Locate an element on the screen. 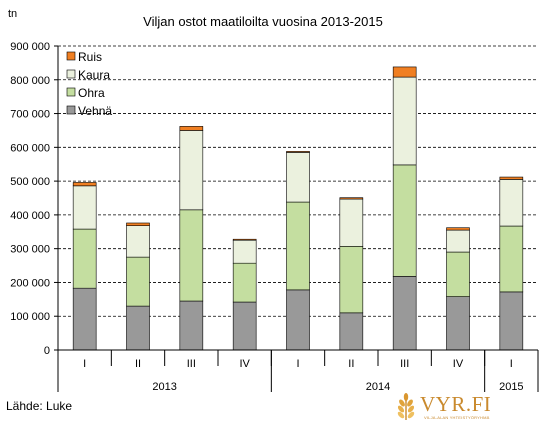 Image resolution: width=554 pixels, height=423 pixels. y-tick-label: 700 000 is located at coordinates (30, 115).